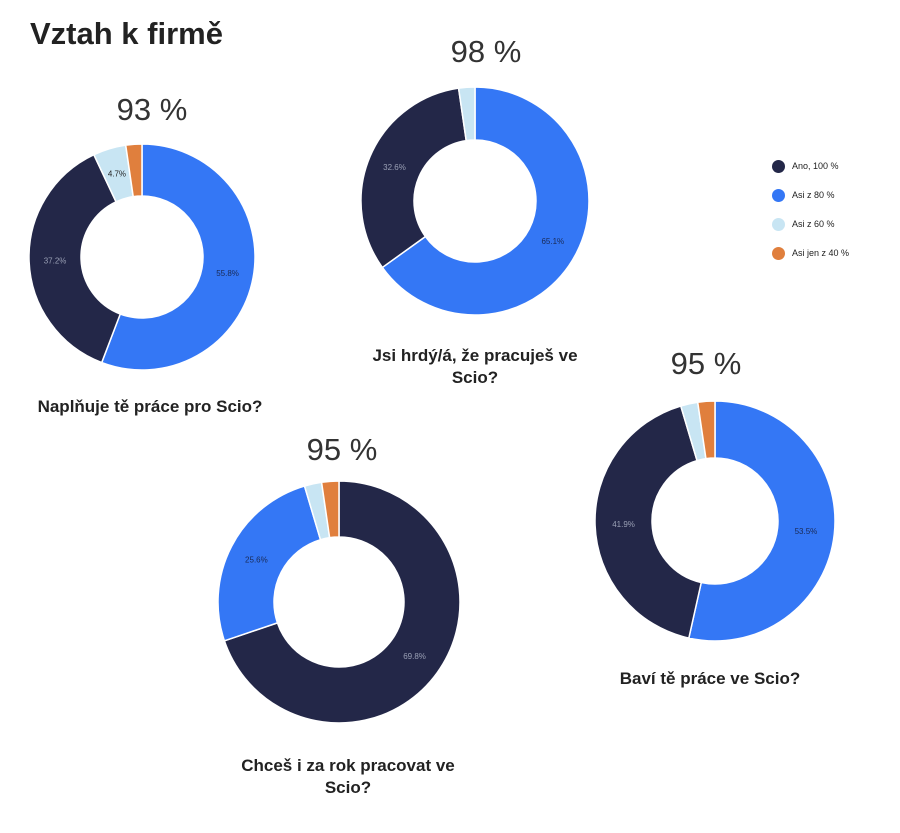 The width and height of the screenshot is (900, 833). I want to click on legend-item: Asi jen z 40 %, so click(810, 253).